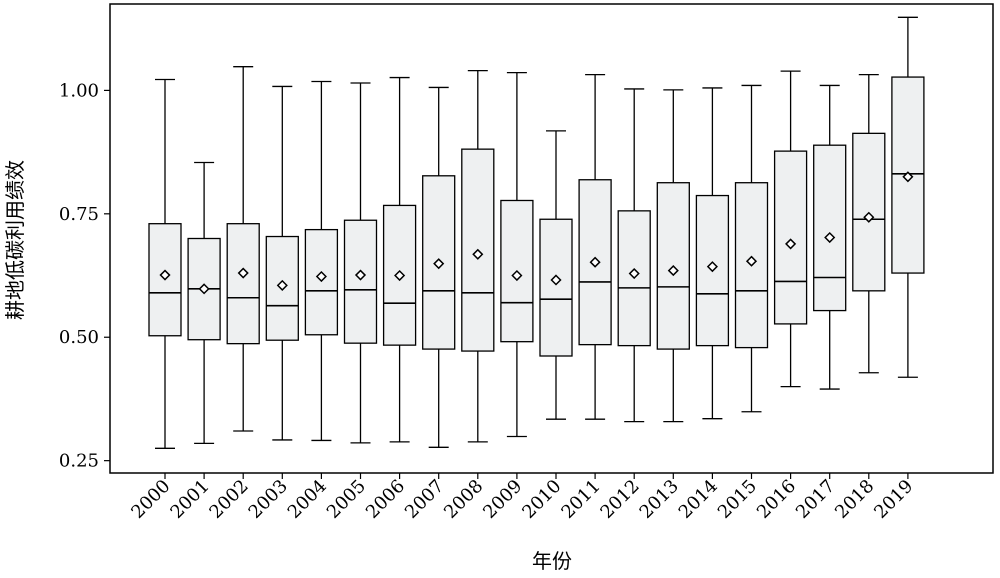  I want to click on box-2017, so click(830, 237).